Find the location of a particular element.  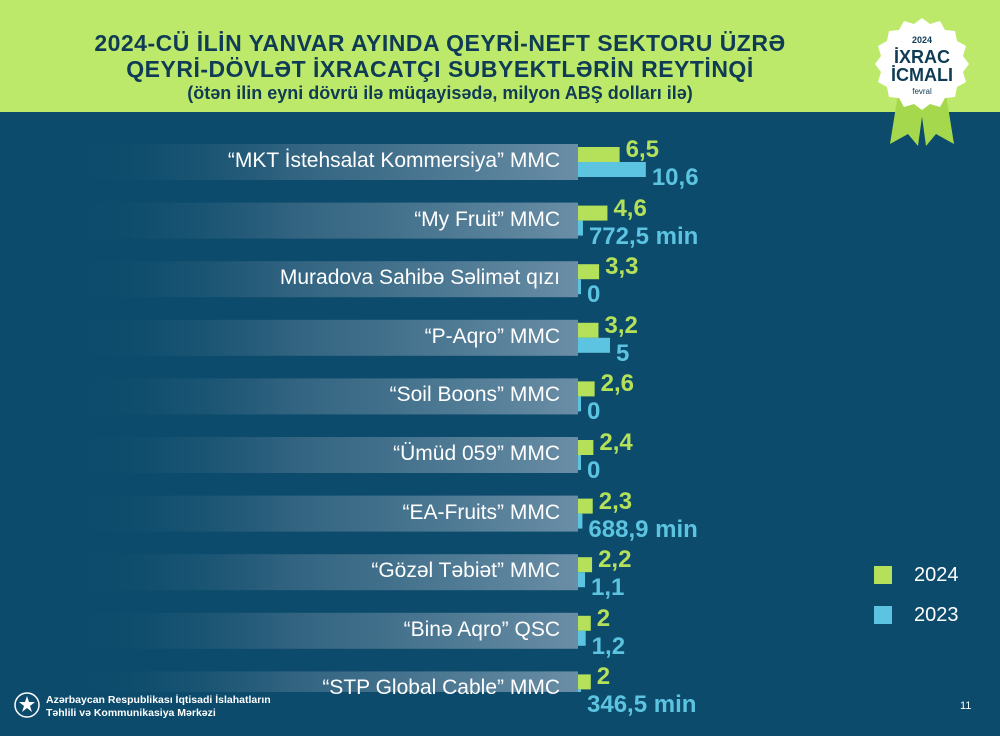

category-label: “P-Aqro” MMC is located at coordinates (492, 336).